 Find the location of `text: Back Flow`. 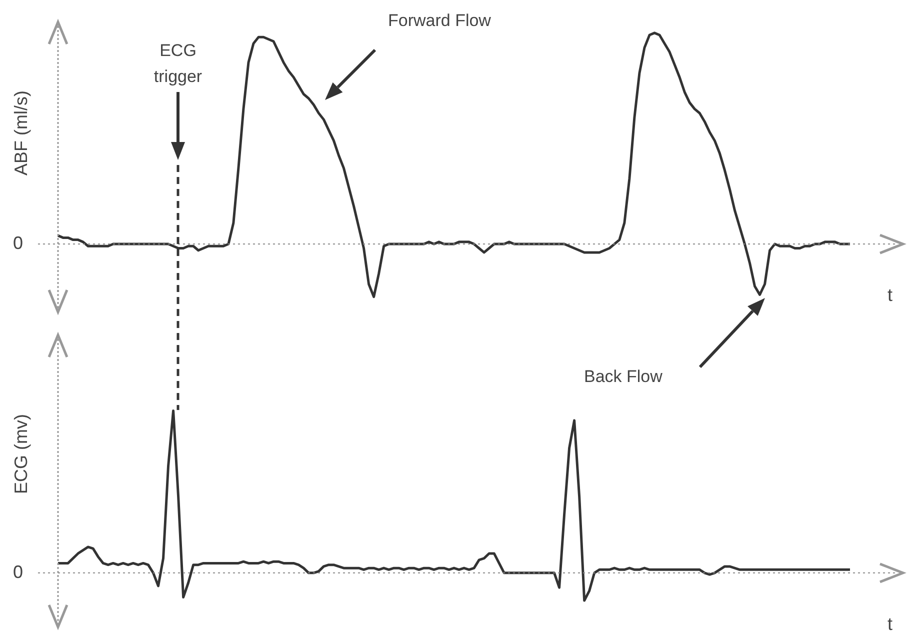

text: Back Flow is located at coordinates (624, 377).